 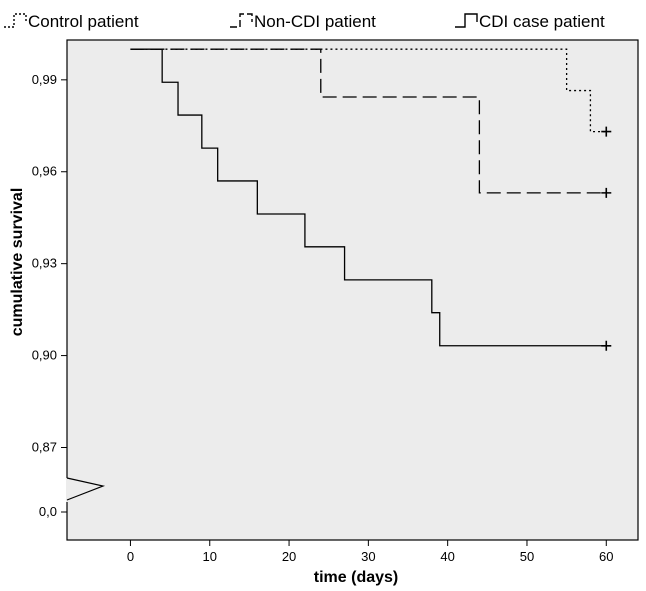 What do you see at coordinates (17, 262) in the screenshot?
I see `y-axis-title: cumulative survival` at bounding box center [17, 262].